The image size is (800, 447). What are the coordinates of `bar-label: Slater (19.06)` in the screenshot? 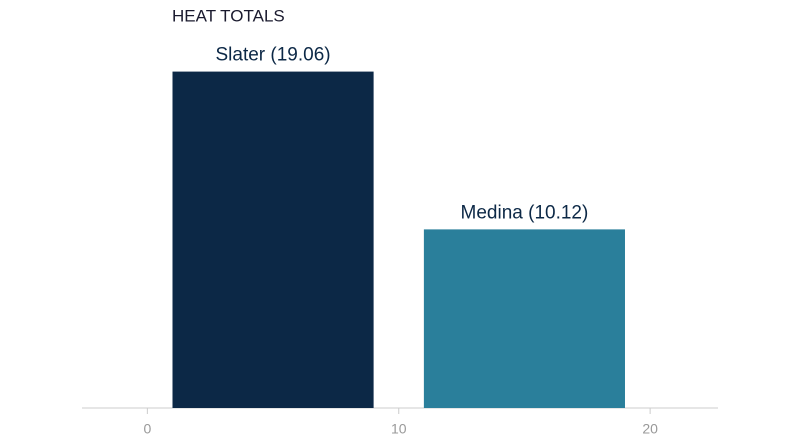 It's located at (272, 55).